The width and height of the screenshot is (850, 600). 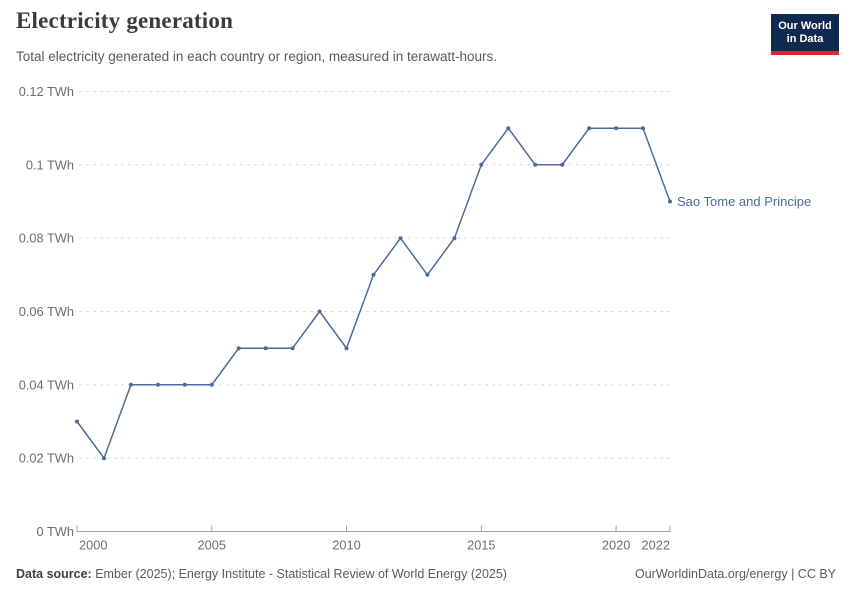 What do you see at coordinates (46, 384) in the screenshot?
I see `y-axis-tick-label: 0.04 TWh` at bounding box center [46, 384].